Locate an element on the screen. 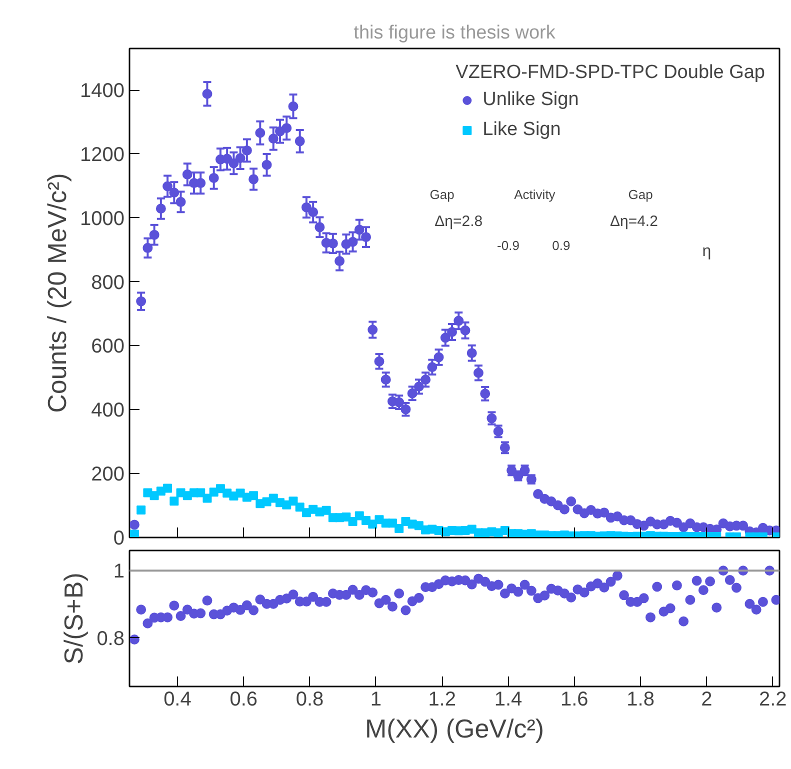 The height and width of the screenshot is (769, 791). x-tick-label: 1.8 is located at coordinates (640, 699).